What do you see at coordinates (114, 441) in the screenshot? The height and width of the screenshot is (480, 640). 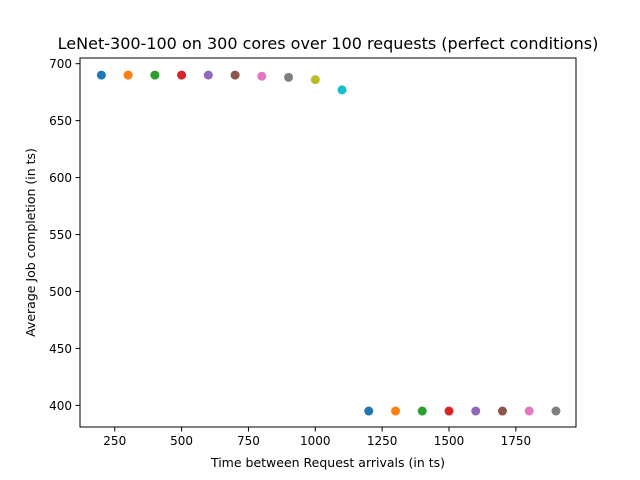 I see `x-tick-label: 250` at bounding box center [114, 441].